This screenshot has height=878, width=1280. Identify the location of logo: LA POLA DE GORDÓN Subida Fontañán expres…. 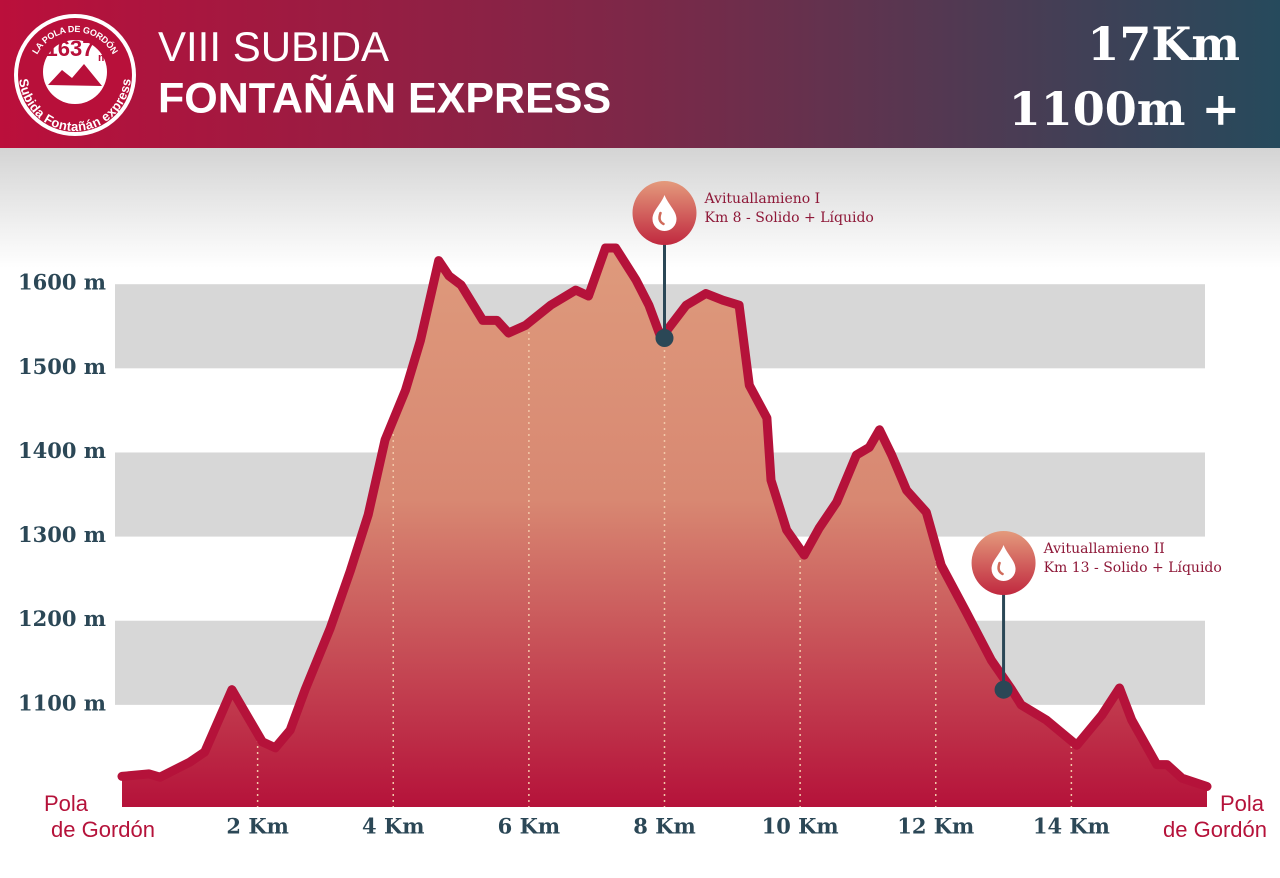
(75, 75).